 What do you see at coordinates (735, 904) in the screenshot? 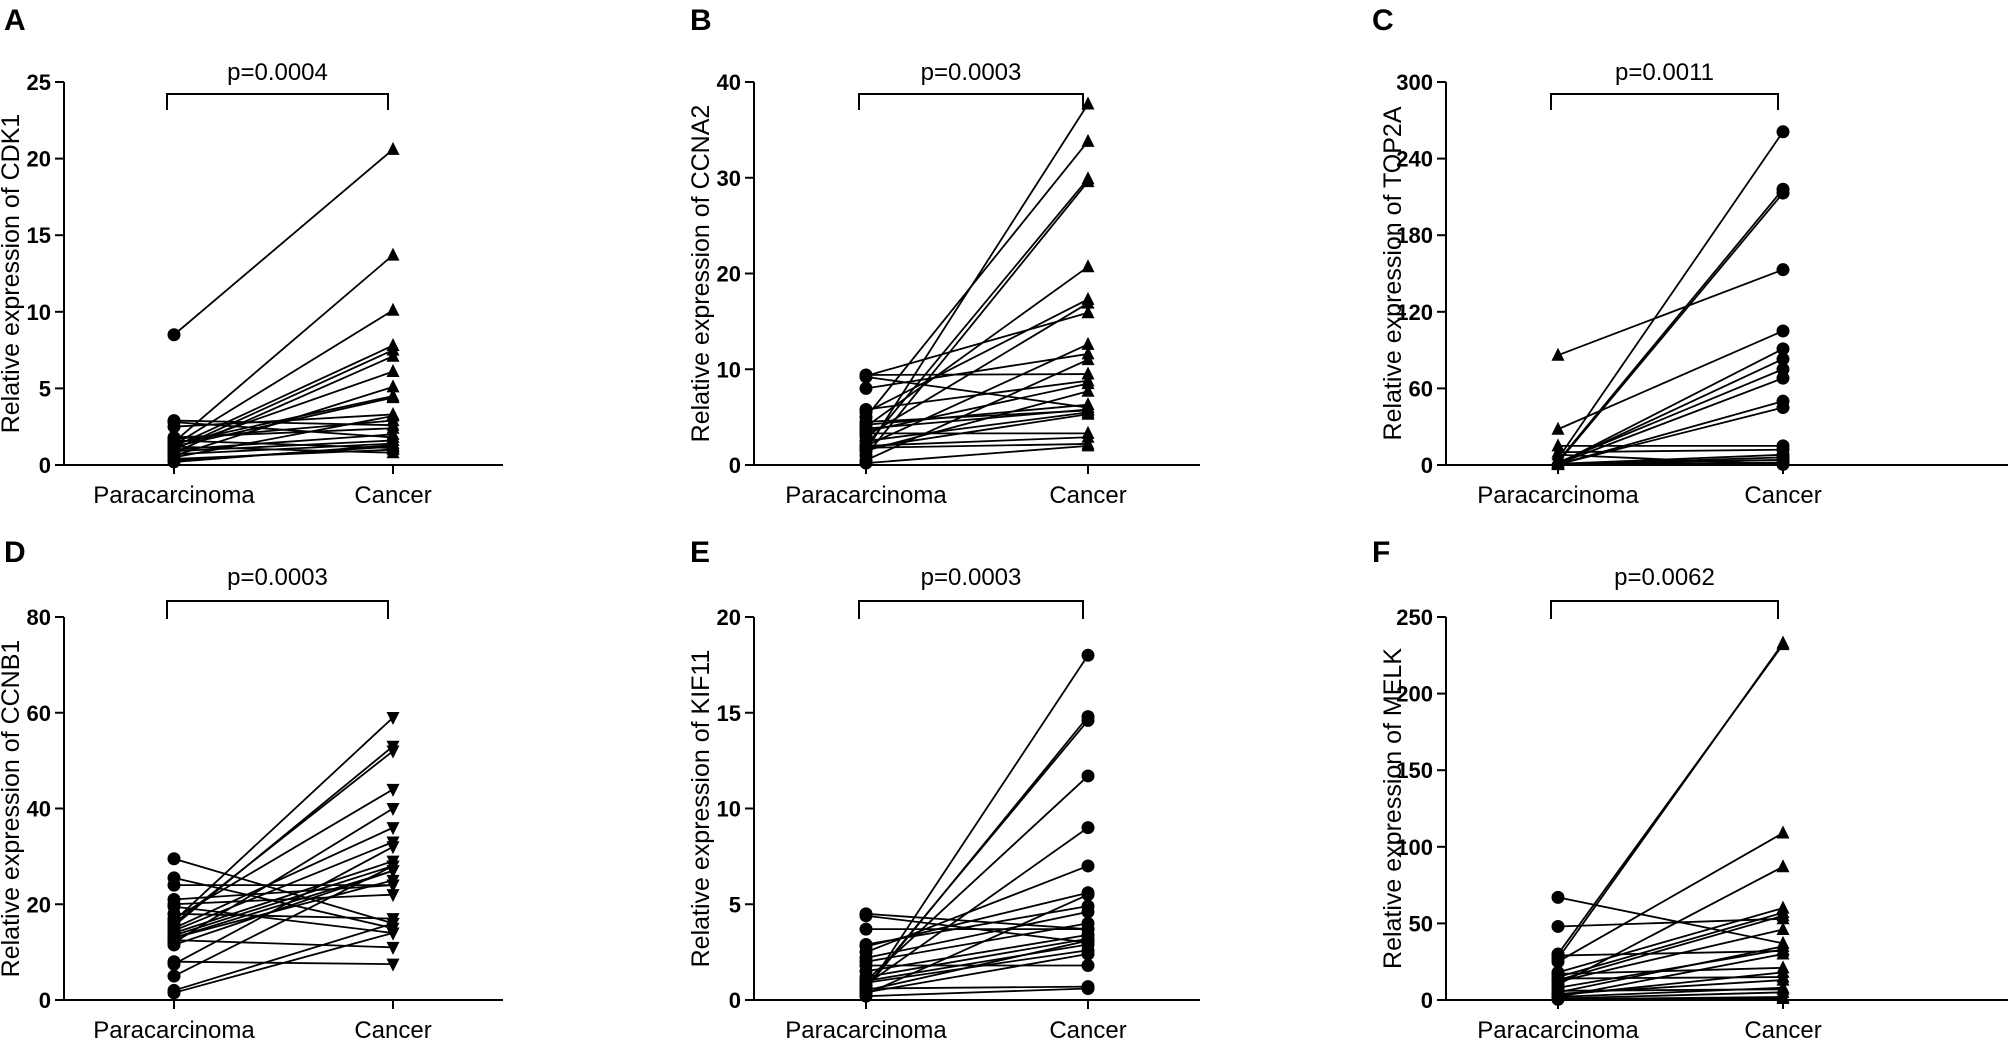
I see `y-tick-label: 5` at bounding box center [735, 904].